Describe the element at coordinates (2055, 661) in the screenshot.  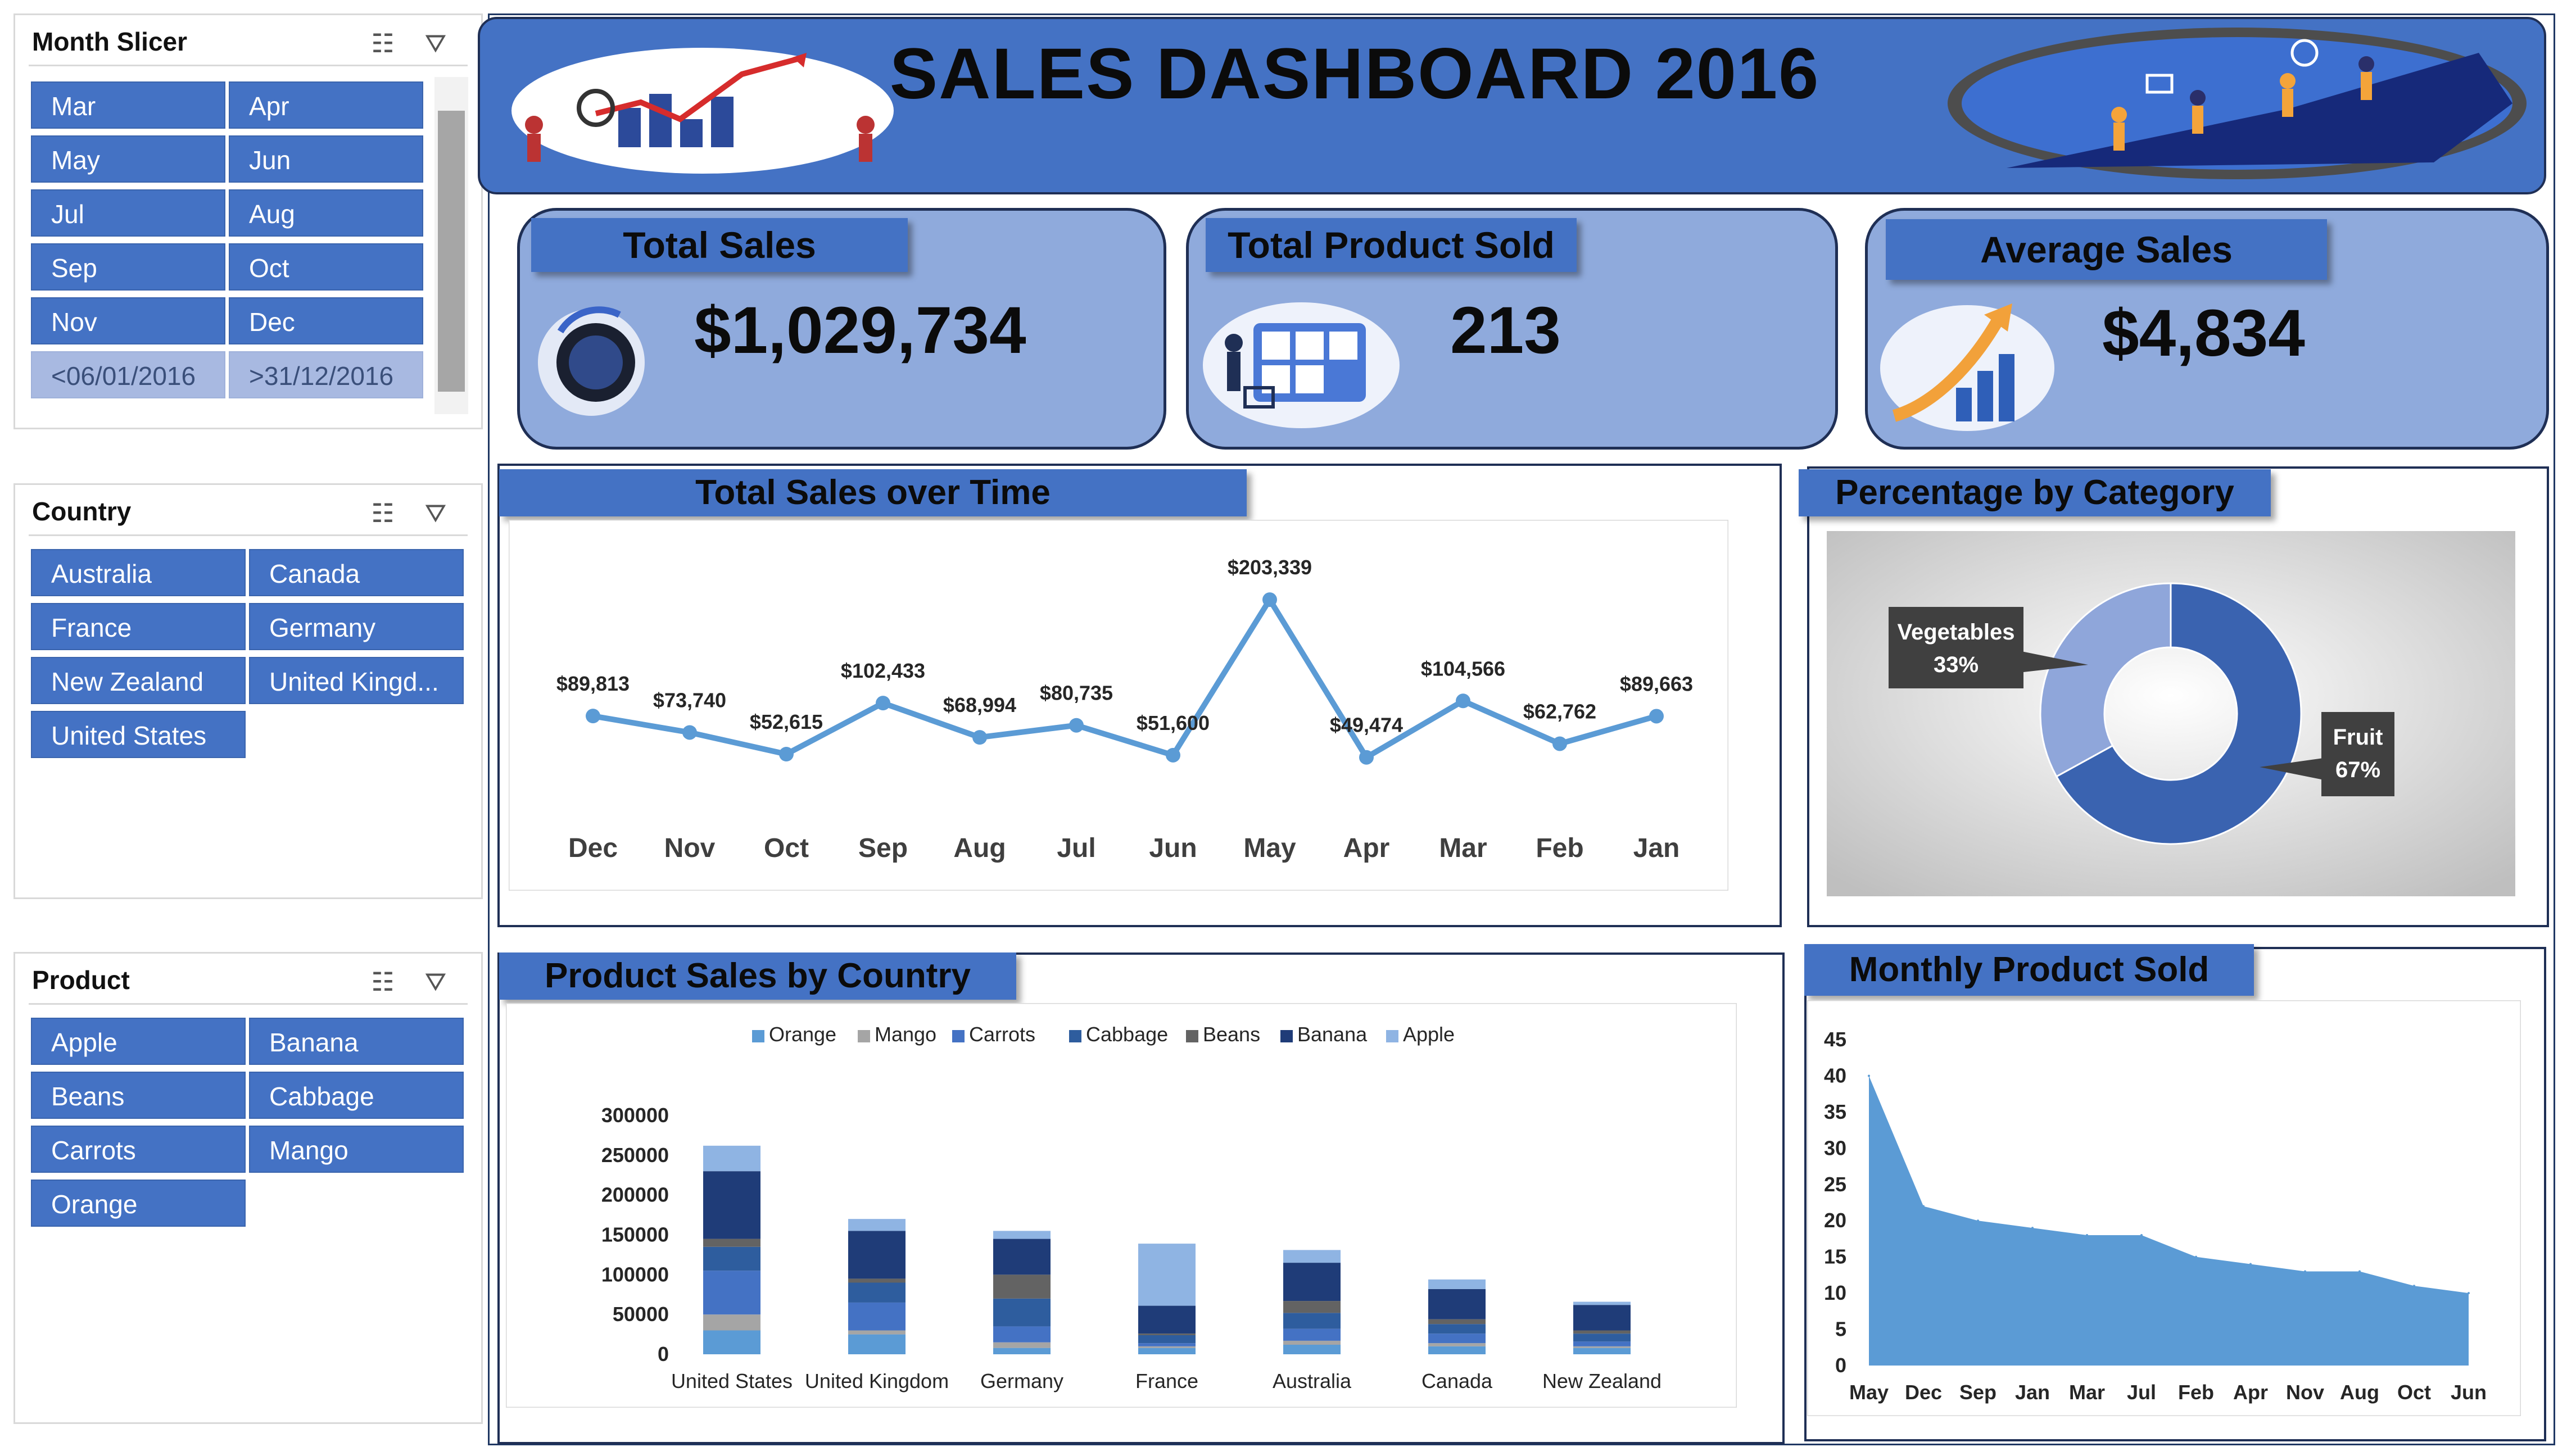
I see `callout-pointer-vegetables` at that location.